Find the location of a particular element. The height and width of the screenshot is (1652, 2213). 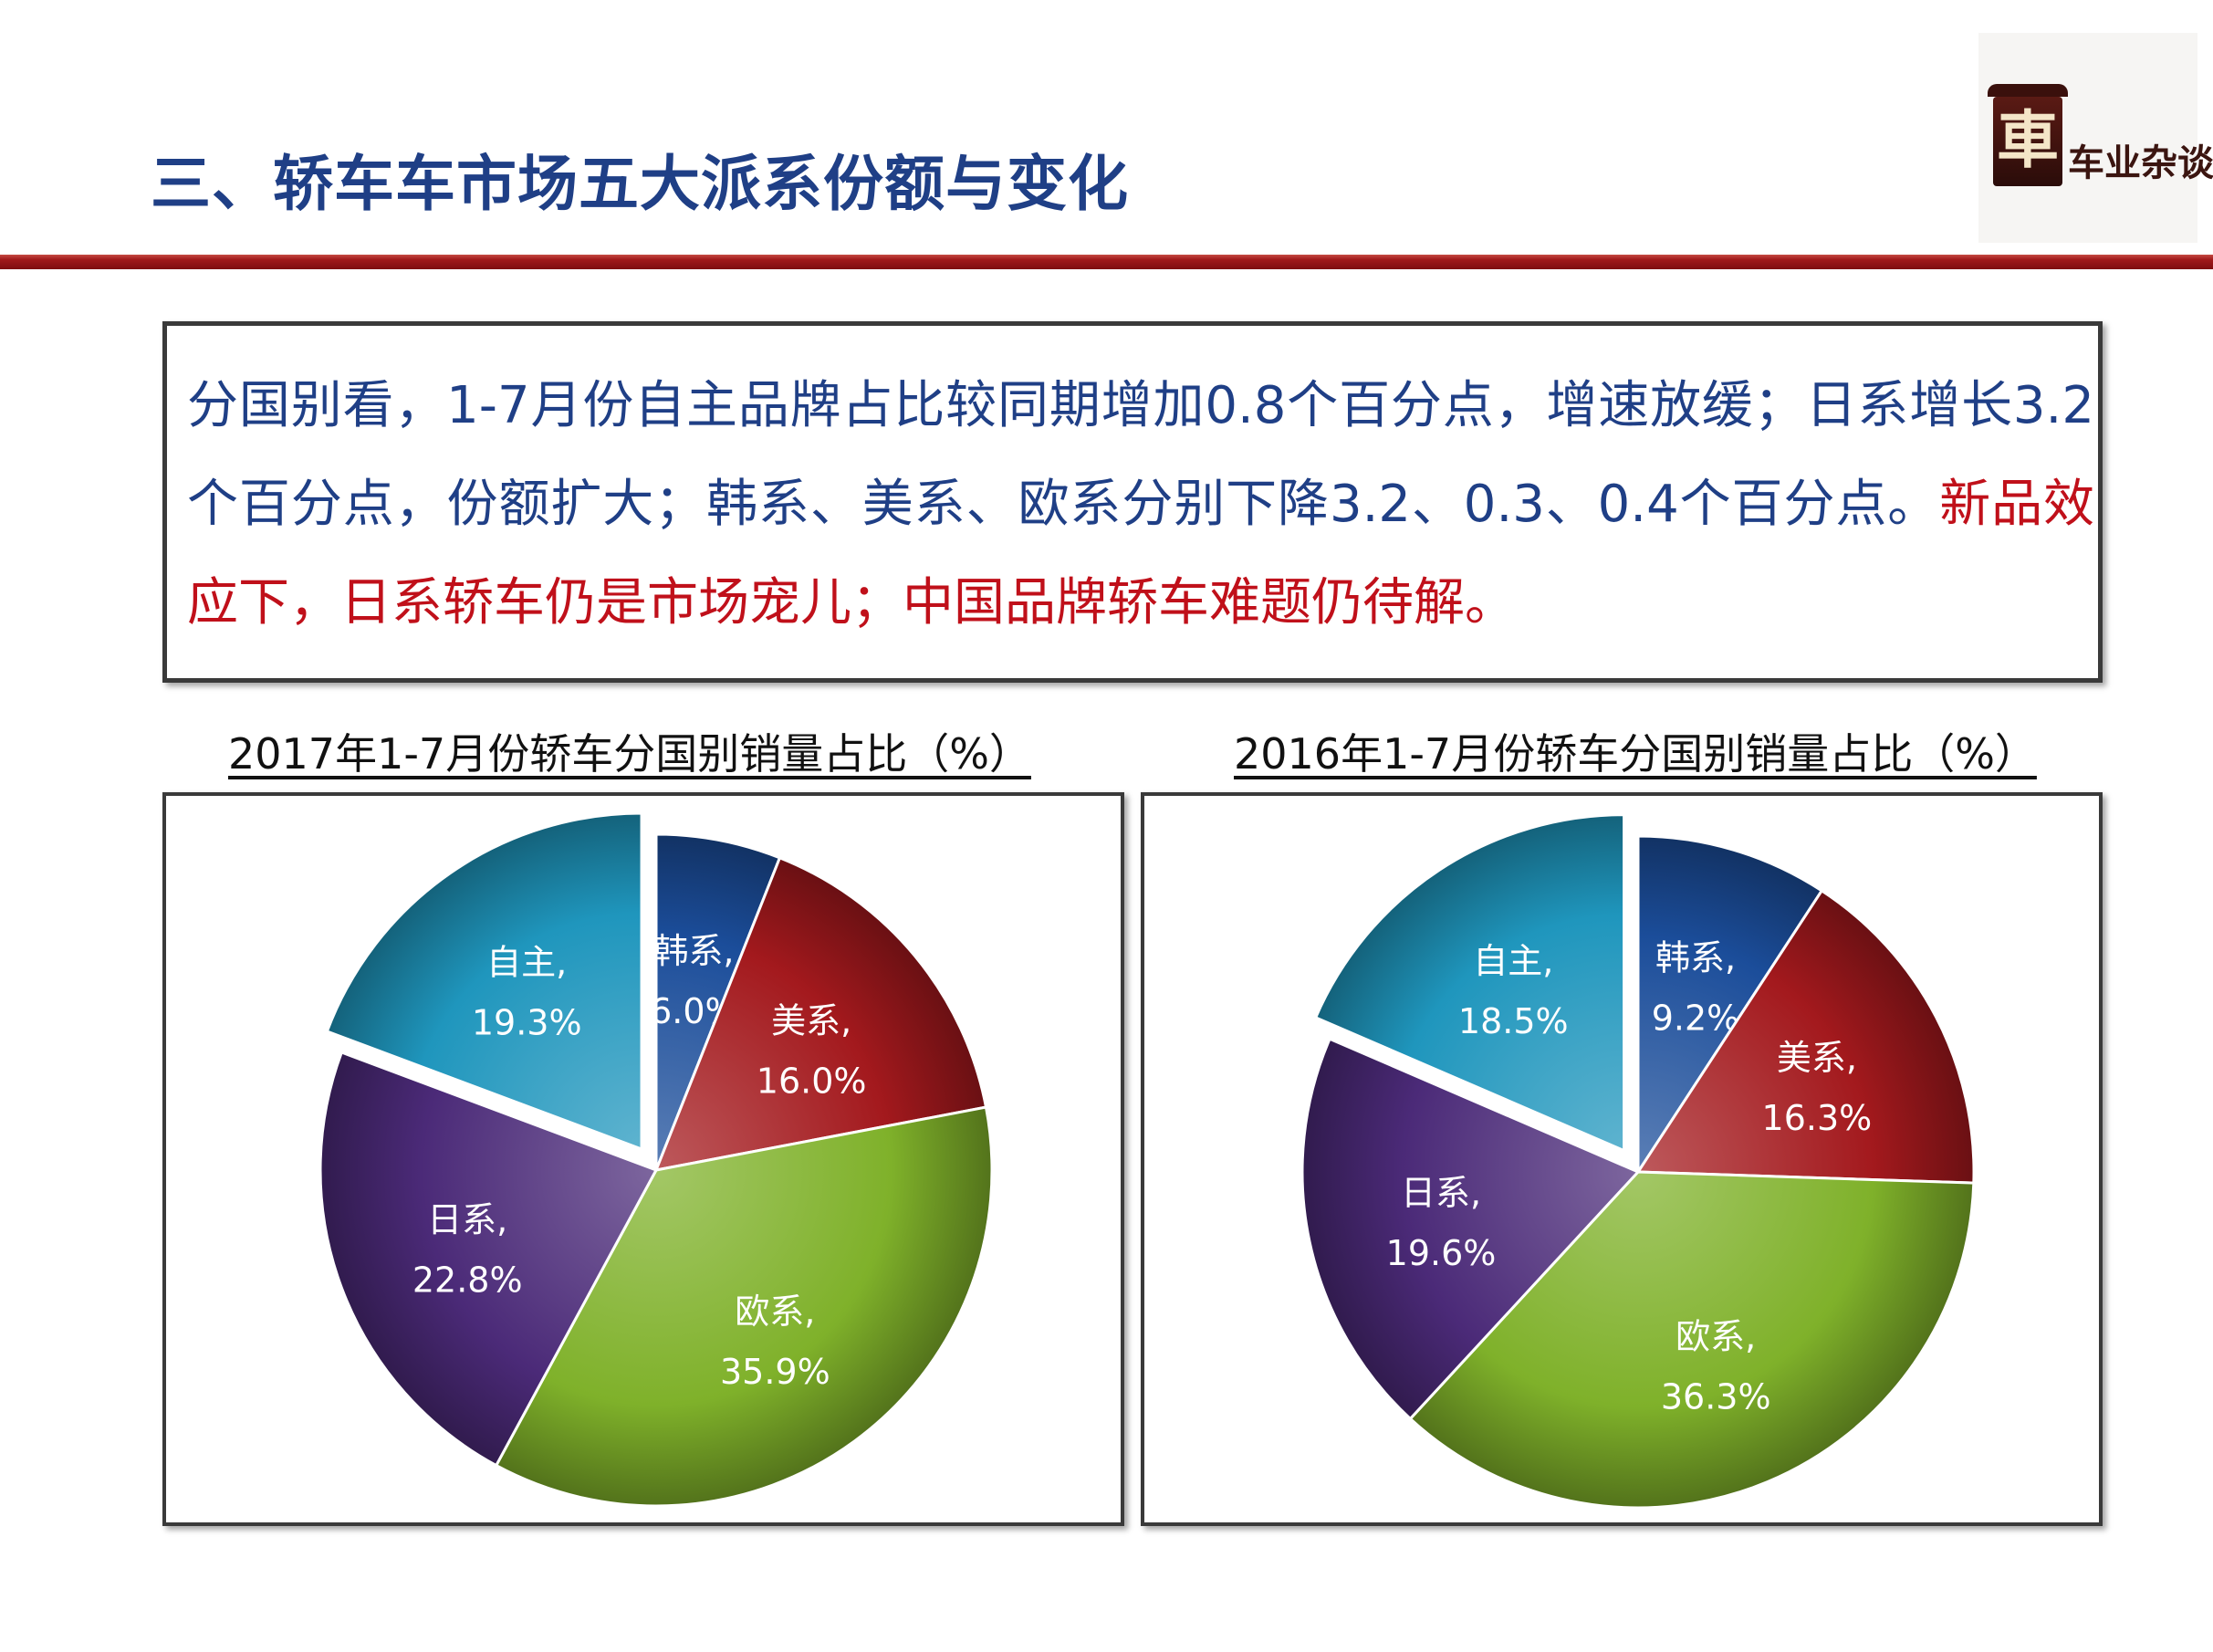

chart-title-2016: 2016年1-7月份轿车分国别销量占比（%） is located at coordinates (1635, 754).